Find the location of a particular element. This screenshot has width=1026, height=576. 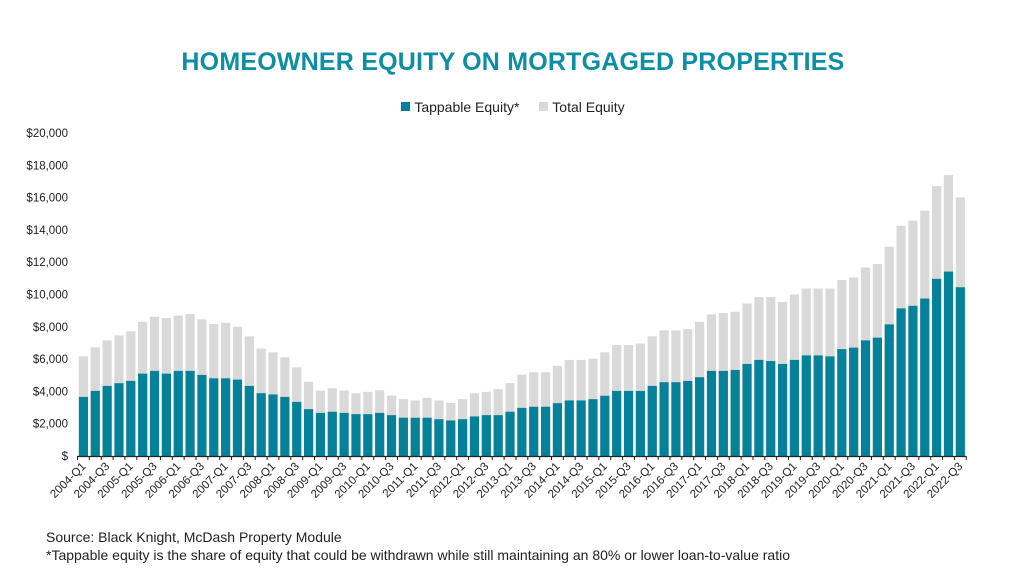

y-tick-label: $18,000 is located at coordinates (47, 166).